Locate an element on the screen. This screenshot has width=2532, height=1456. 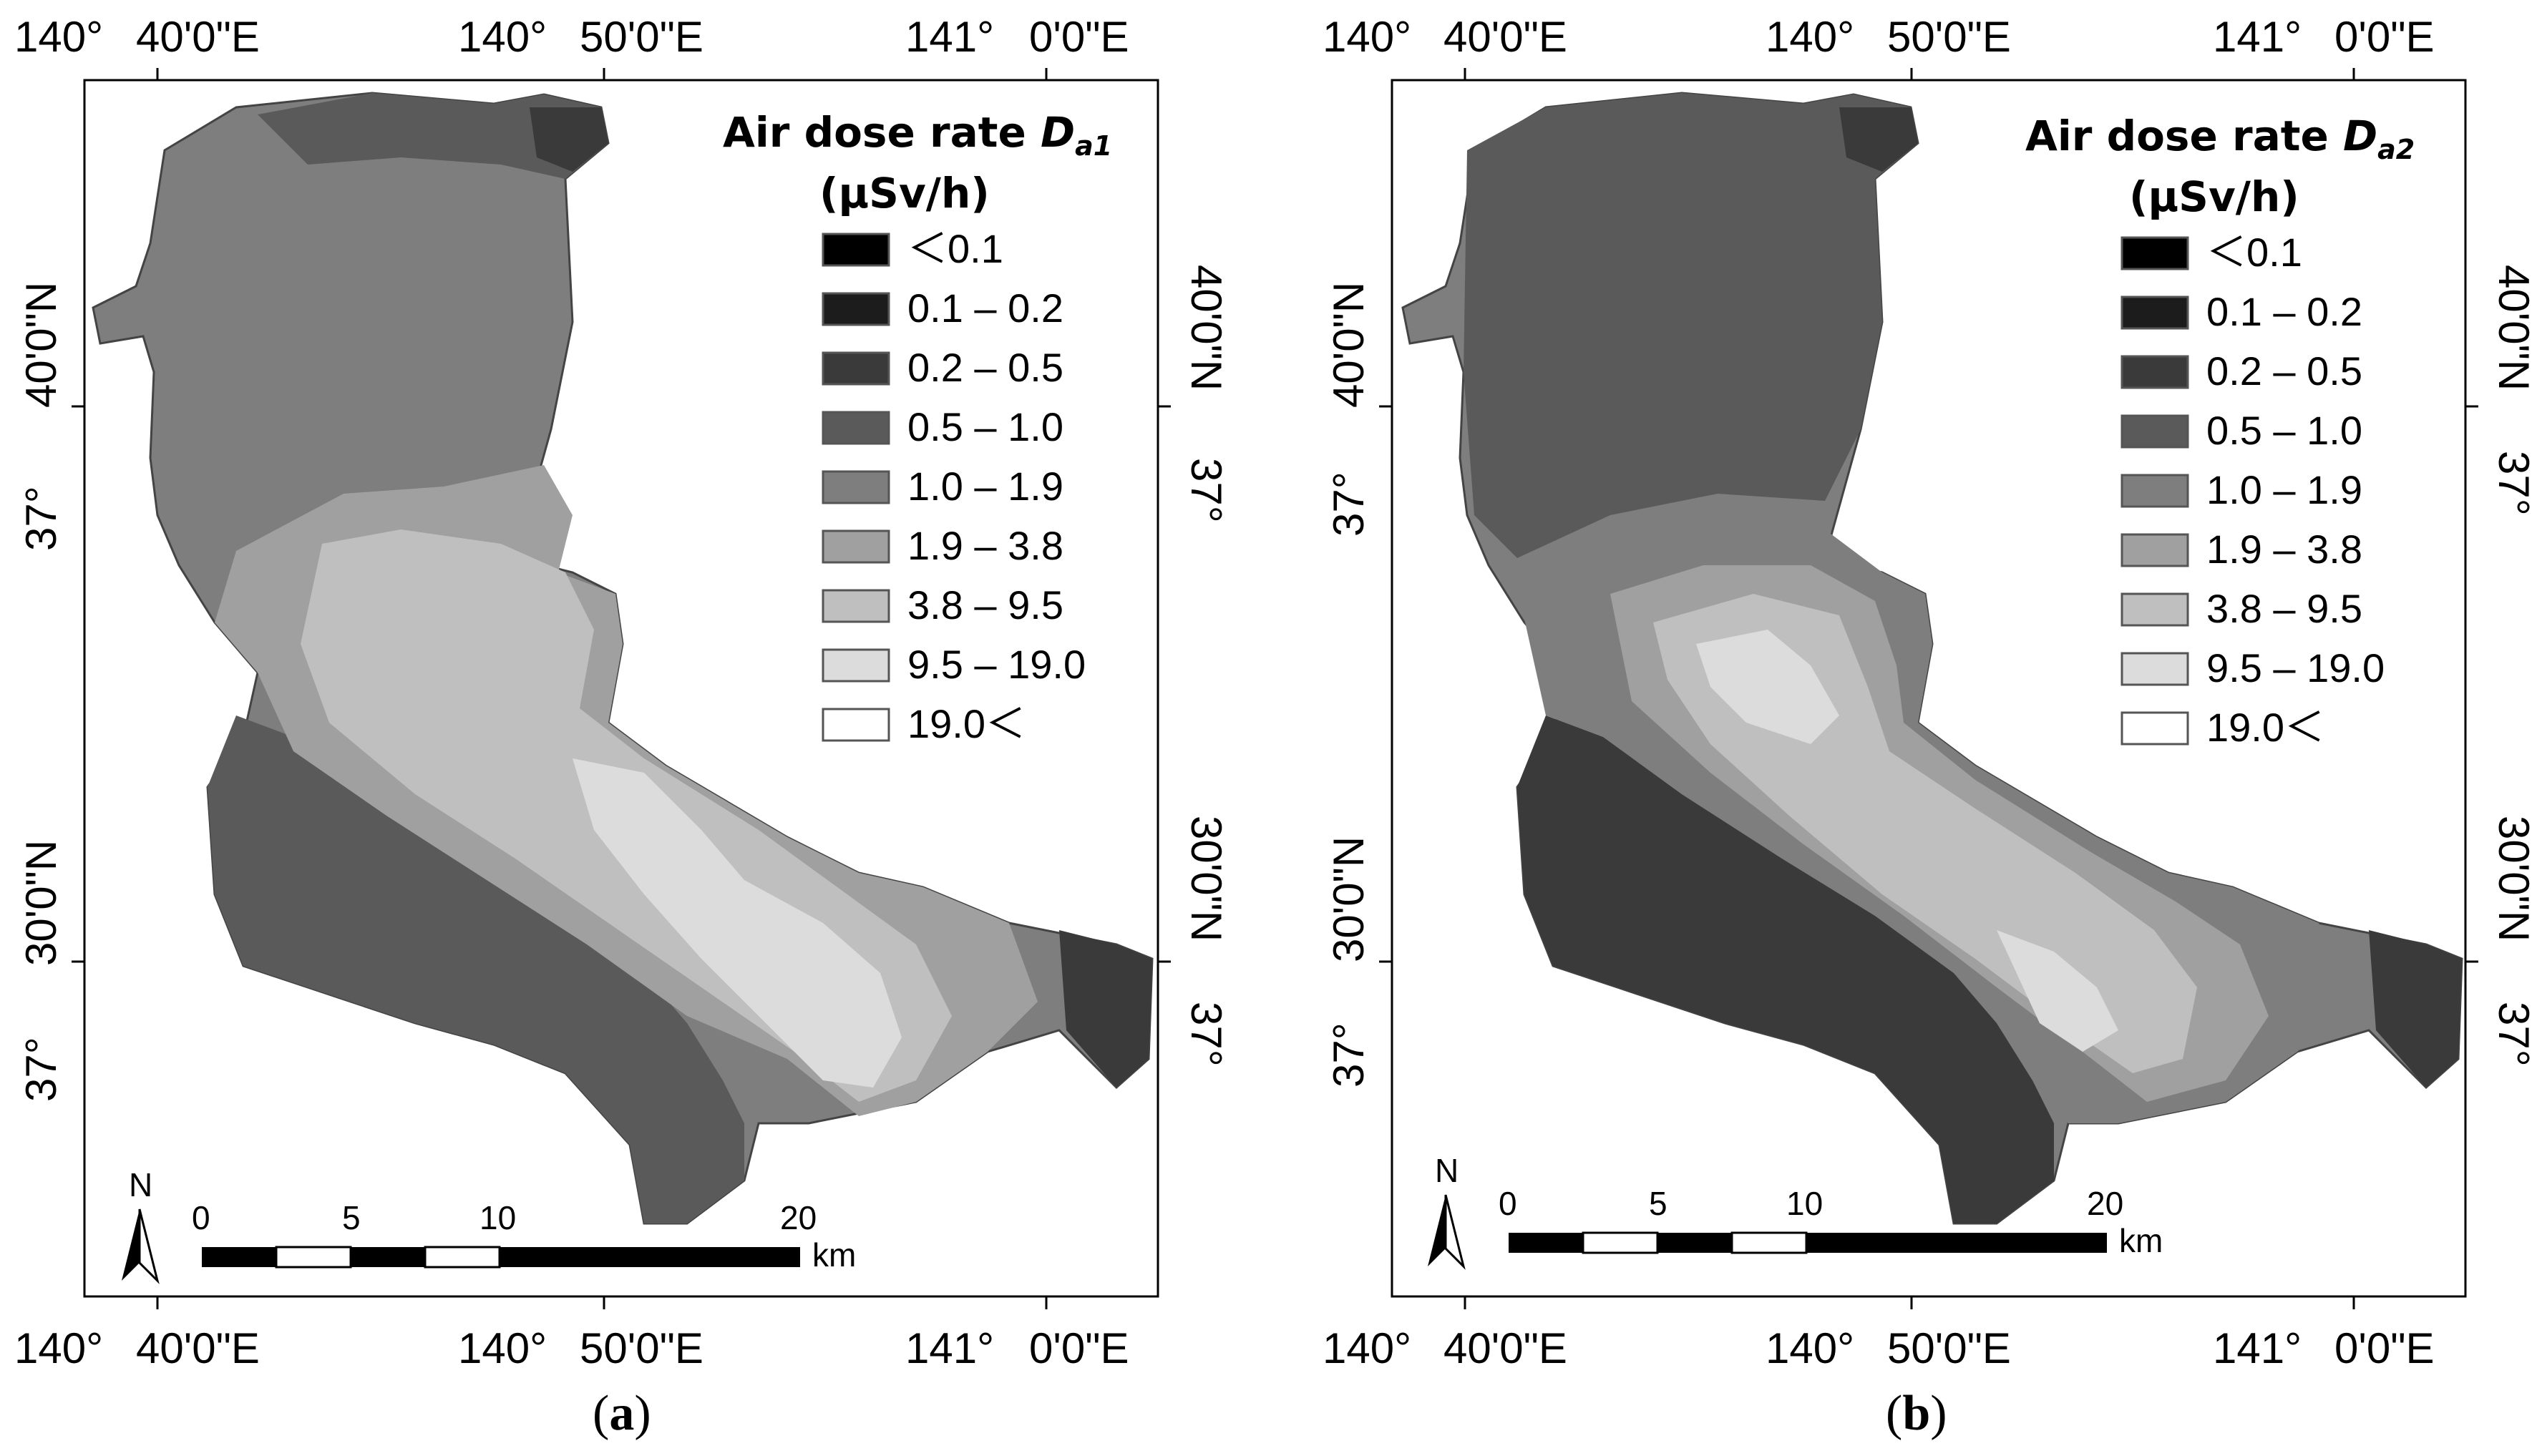
panel-caption-b: (b) is located at coordinates (1916, 1413).